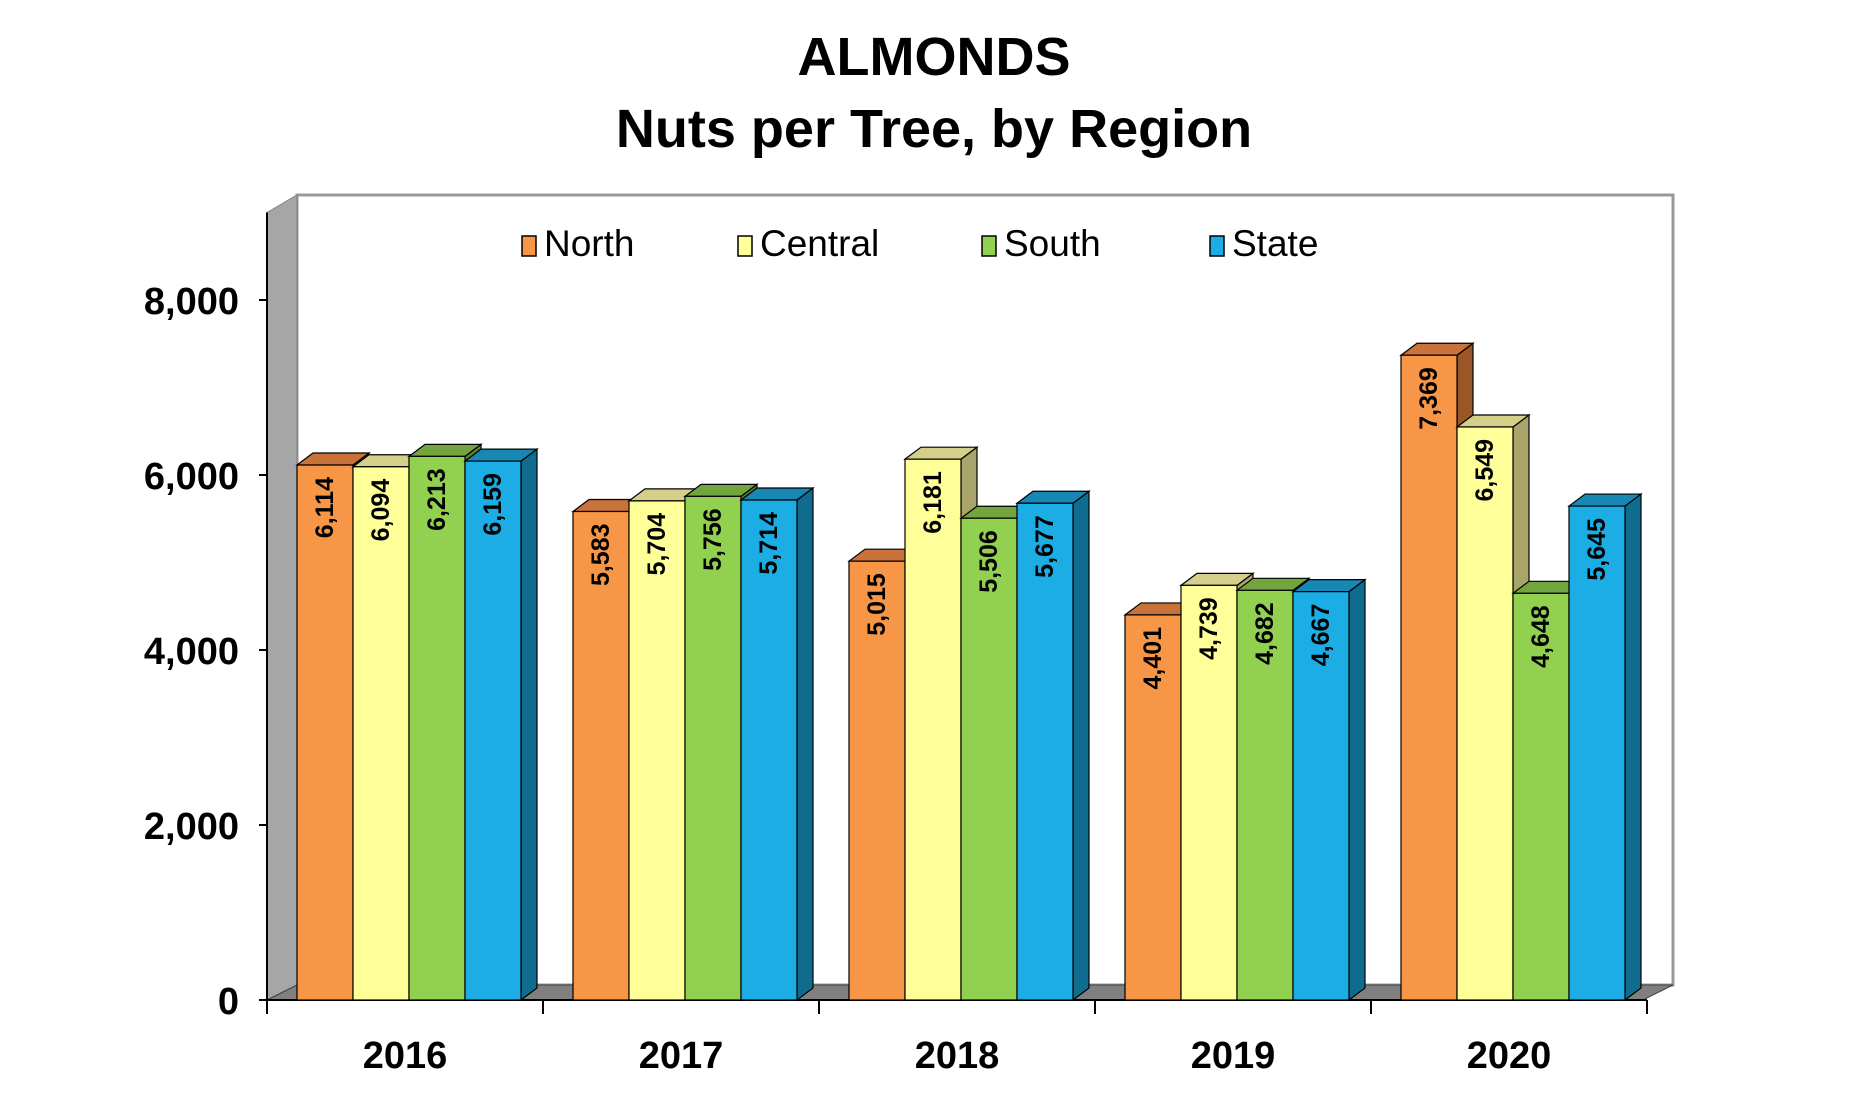 This screenshot has height=1104, width=1868. I want to click on data-label: 7,369, so click(1429, 398).